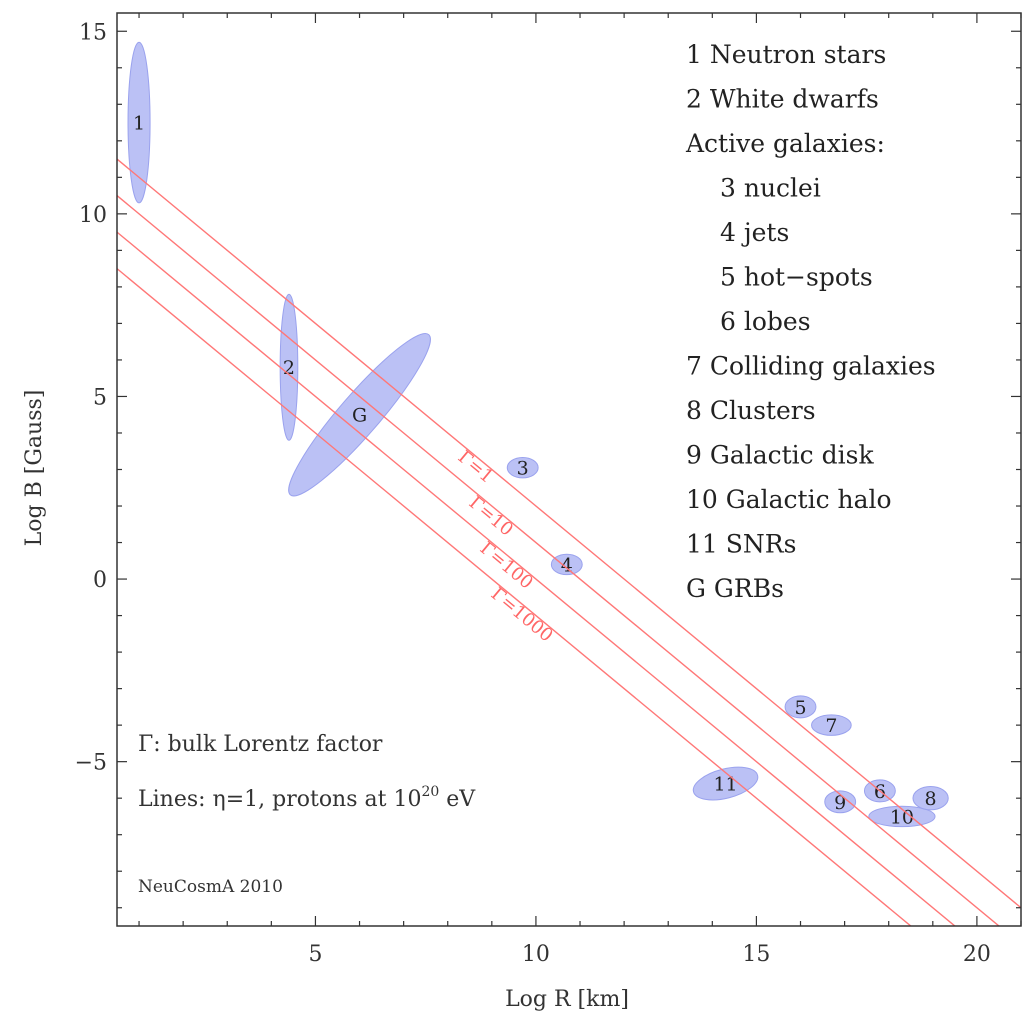 This screenshot has width=1024, height=1019. I want to click on y-tick-label: 15, so click(93, 32).